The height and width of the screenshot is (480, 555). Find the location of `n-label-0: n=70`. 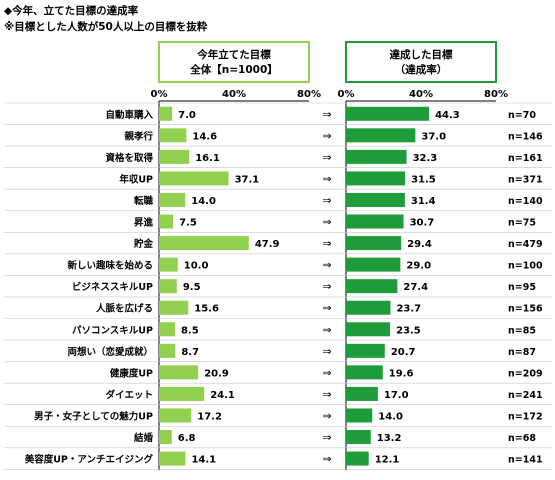

n-label-0: n=70 is located at coordinates (522, 115).